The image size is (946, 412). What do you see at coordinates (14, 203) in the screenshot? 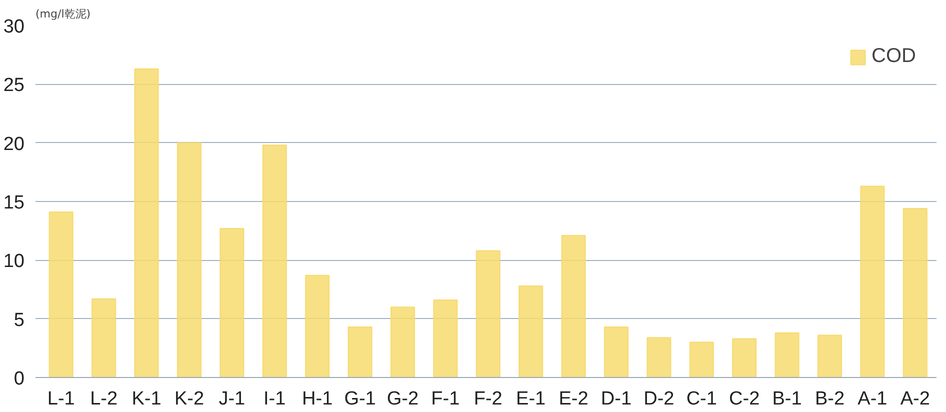
I see `y-tick-label: 15` at bounding box center [14, 203].